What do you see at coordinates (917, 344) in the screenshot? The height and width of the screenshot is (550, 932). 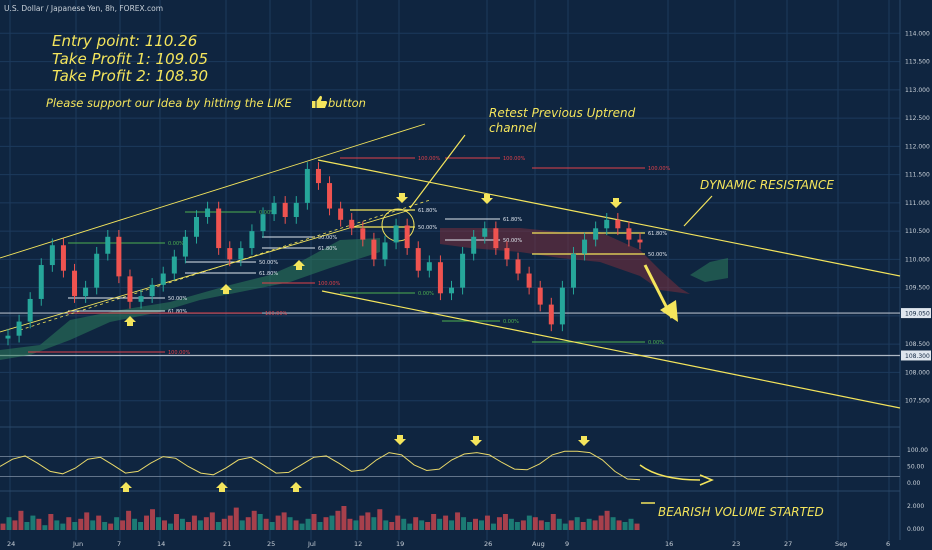 I see `y-tick-label: 108.500` at bounding box center [917, 344].